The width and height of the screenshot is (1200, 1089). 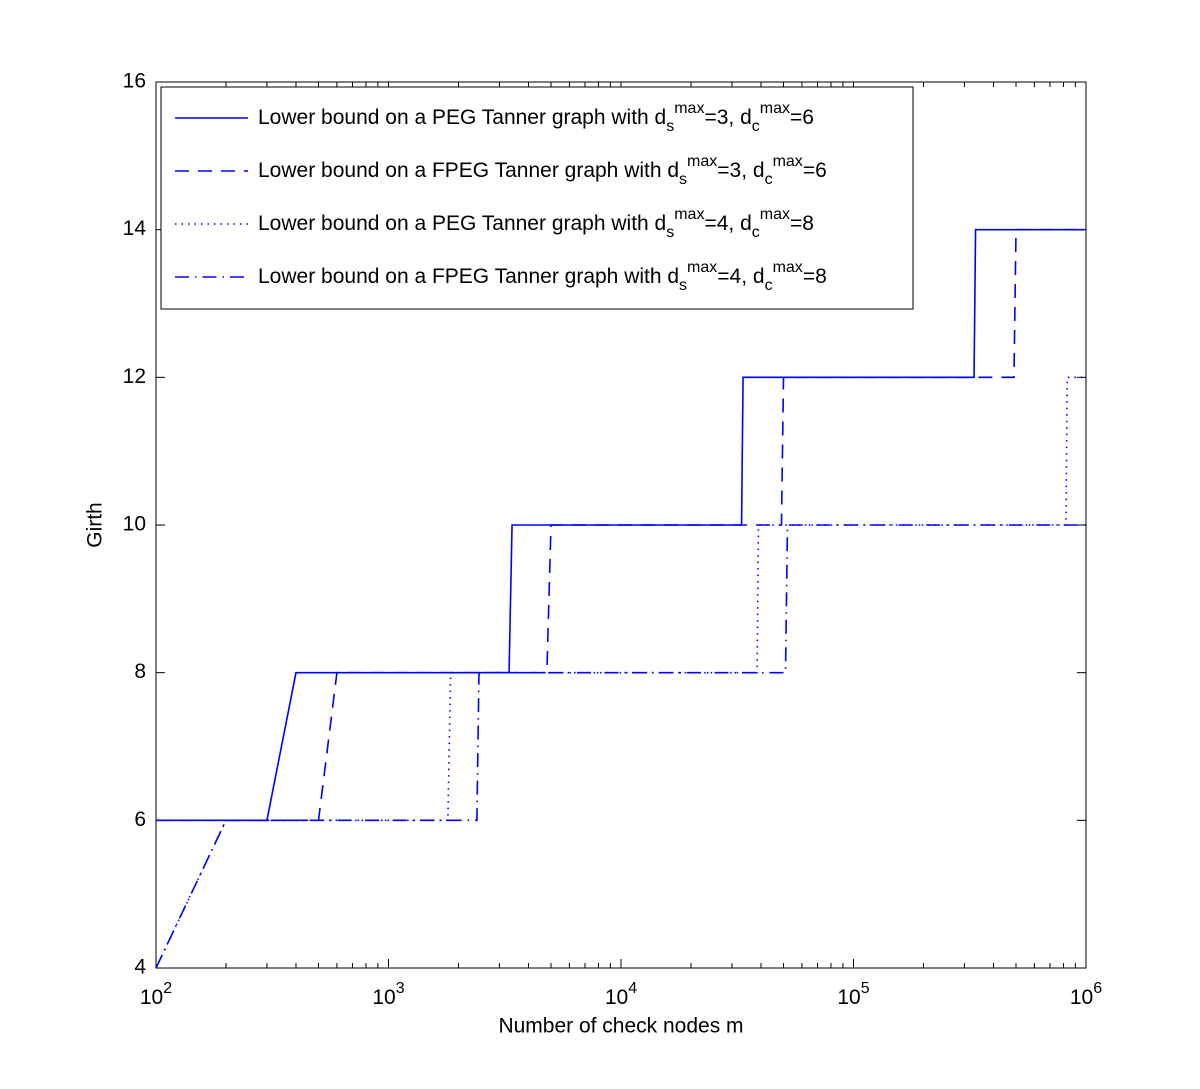 I want to click on x-axis-label: Number of check nodes m, so click(x=620, y=1026).